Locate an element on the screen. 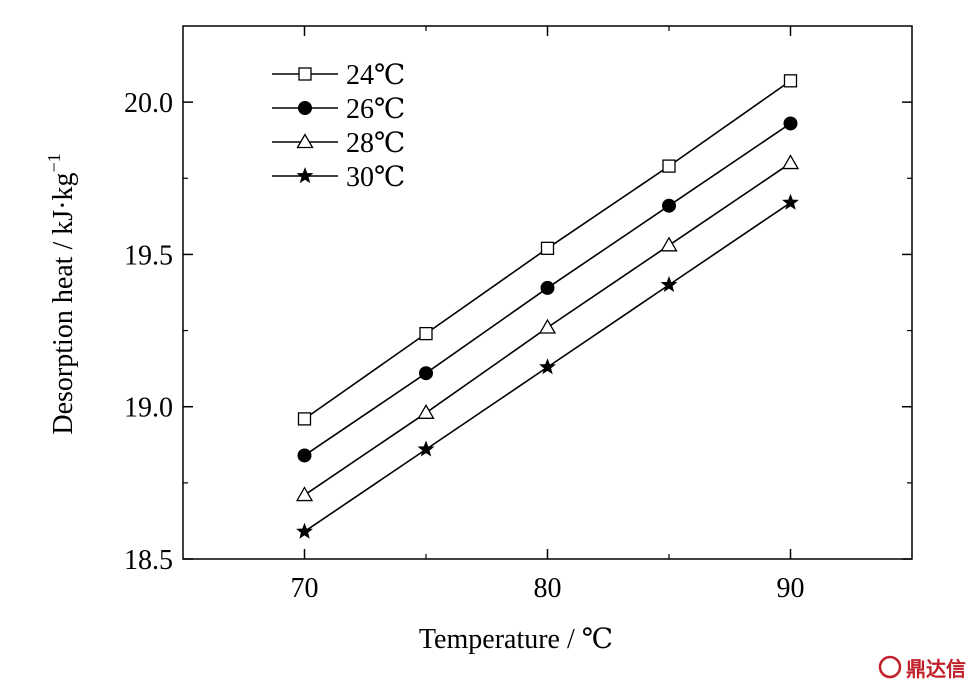  legend-label: 30℃ is located at coordinates (375, 177).